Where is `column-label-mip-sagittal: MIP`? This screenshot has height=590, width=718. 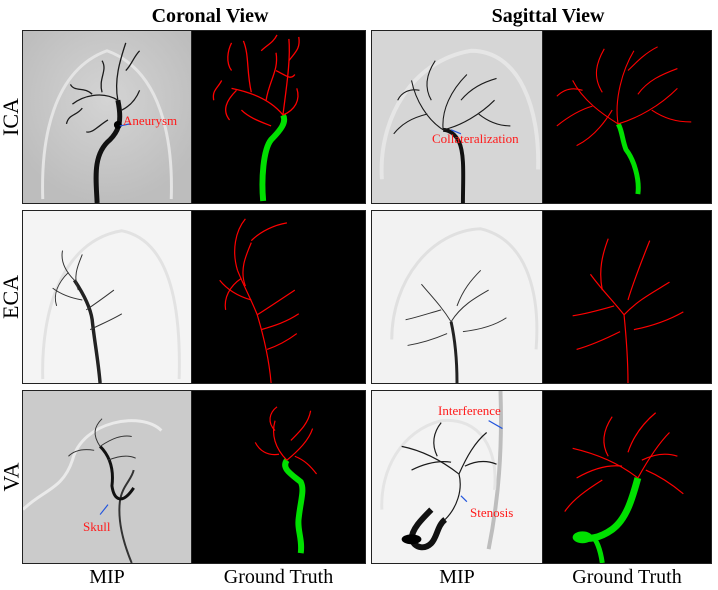
column-label-mip-sagittal: MIP is located at coordinates (457, 577).